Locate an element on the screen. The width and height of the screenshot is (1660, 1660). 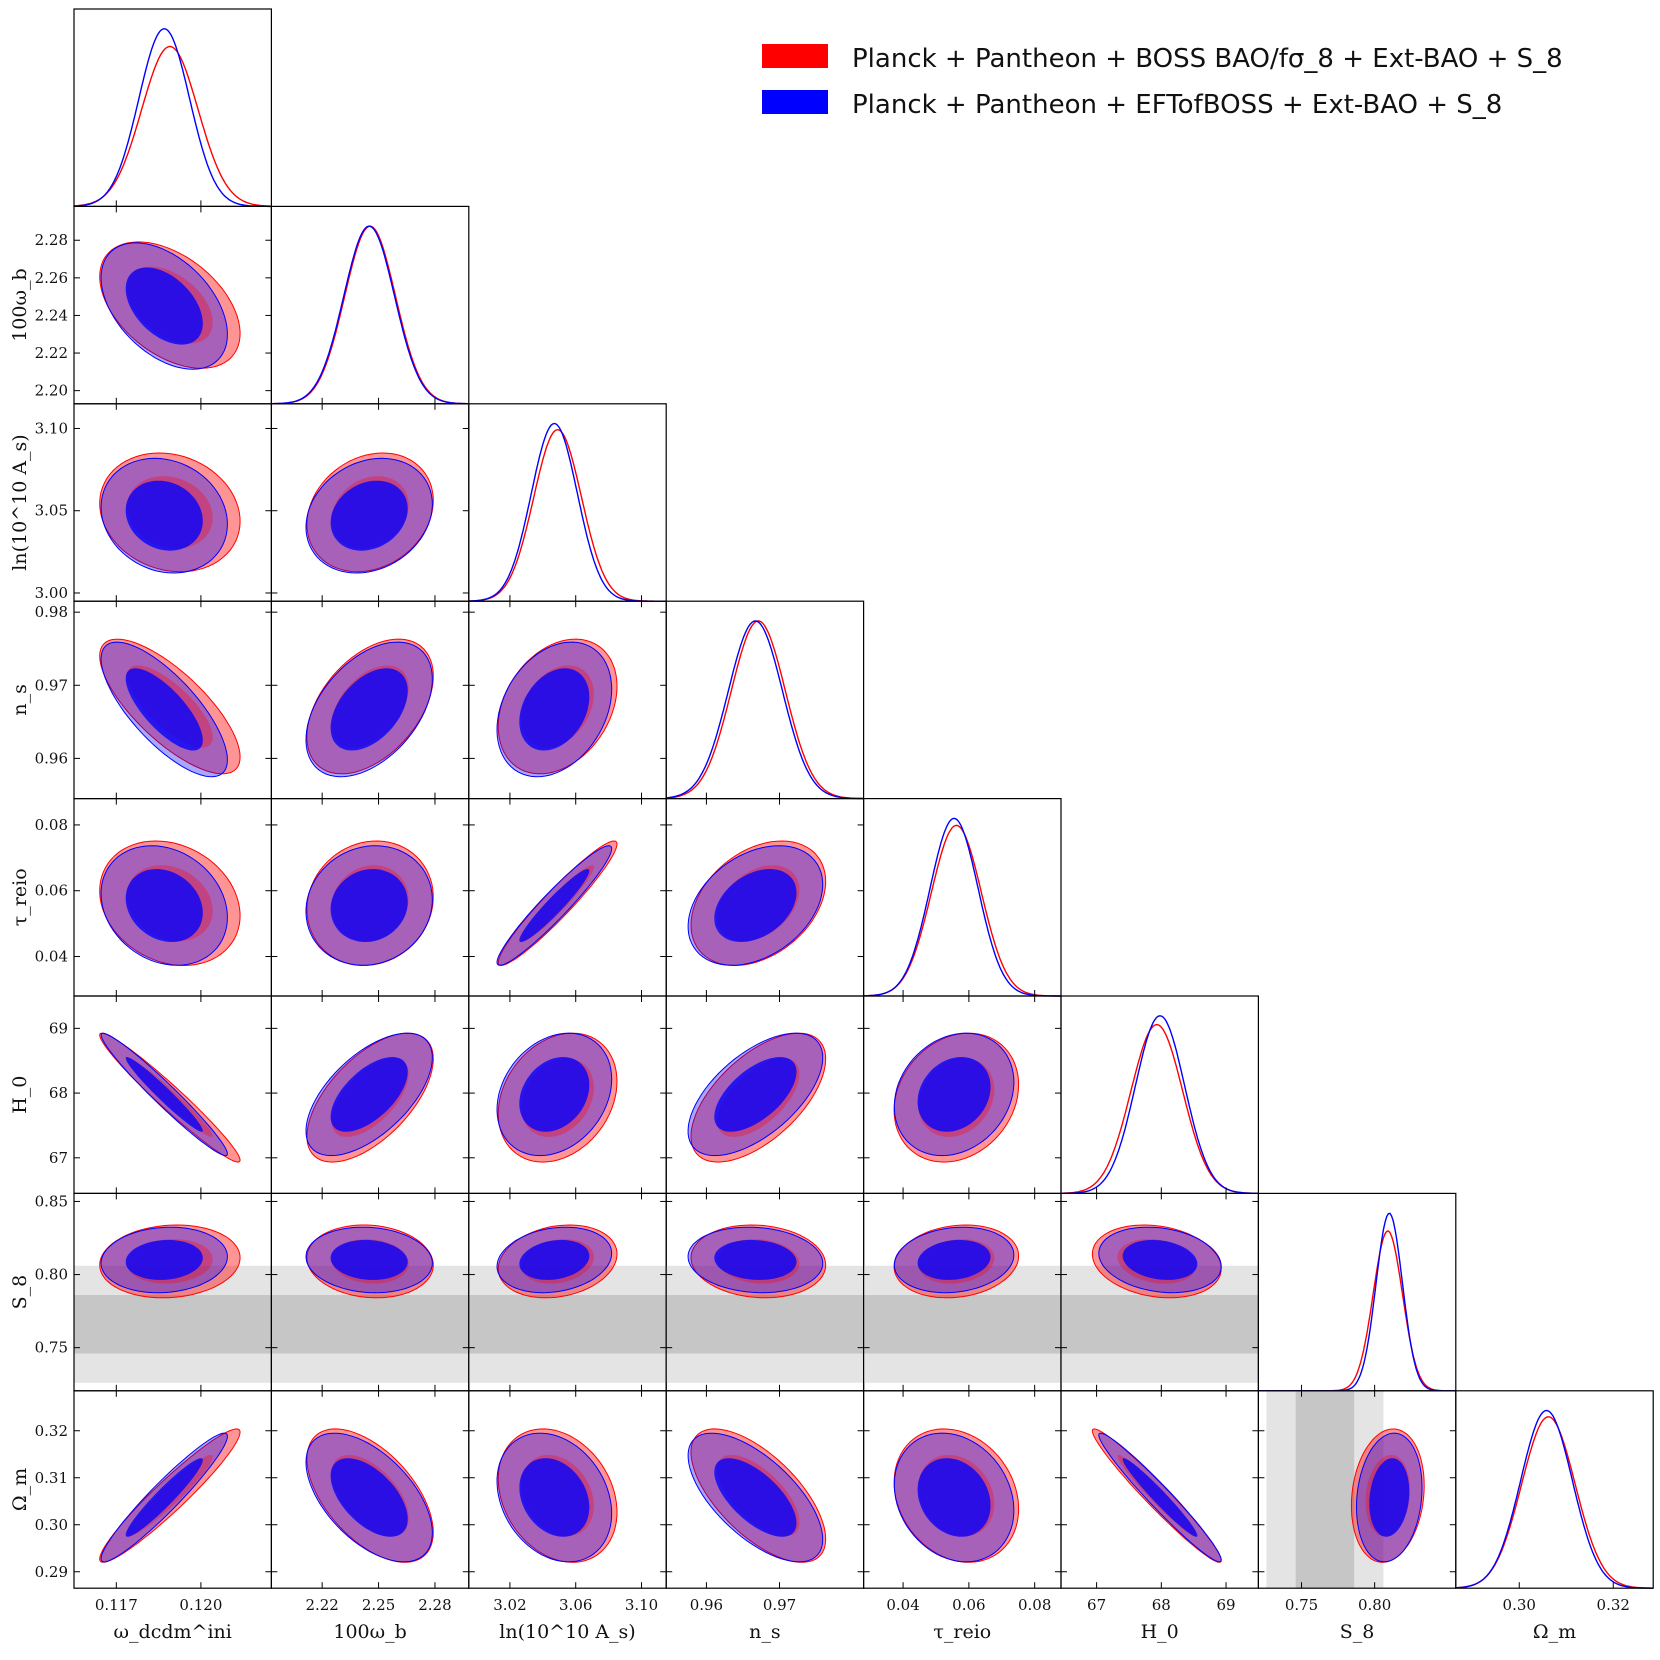
x-tick-label: 2.22 is located at coordinates (321, 1605).